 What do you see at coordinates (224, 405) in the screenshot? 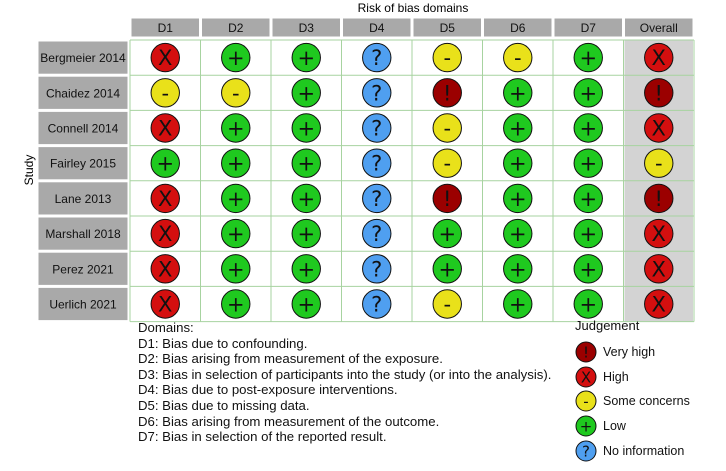
I see `domain-legend-item: D5: Bias due to missing data.` at bounding box center [224, 405].